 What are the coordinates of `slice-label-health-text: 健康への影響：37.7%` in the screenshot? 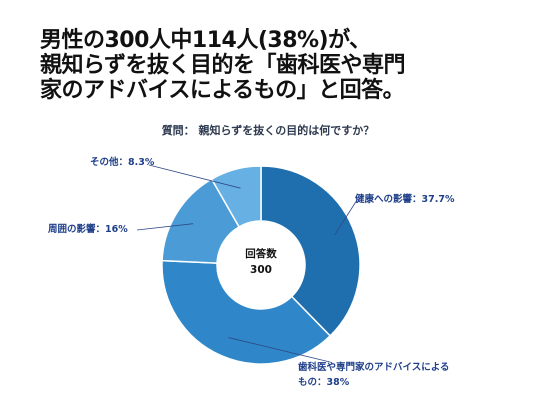 It's located at (405, 199).